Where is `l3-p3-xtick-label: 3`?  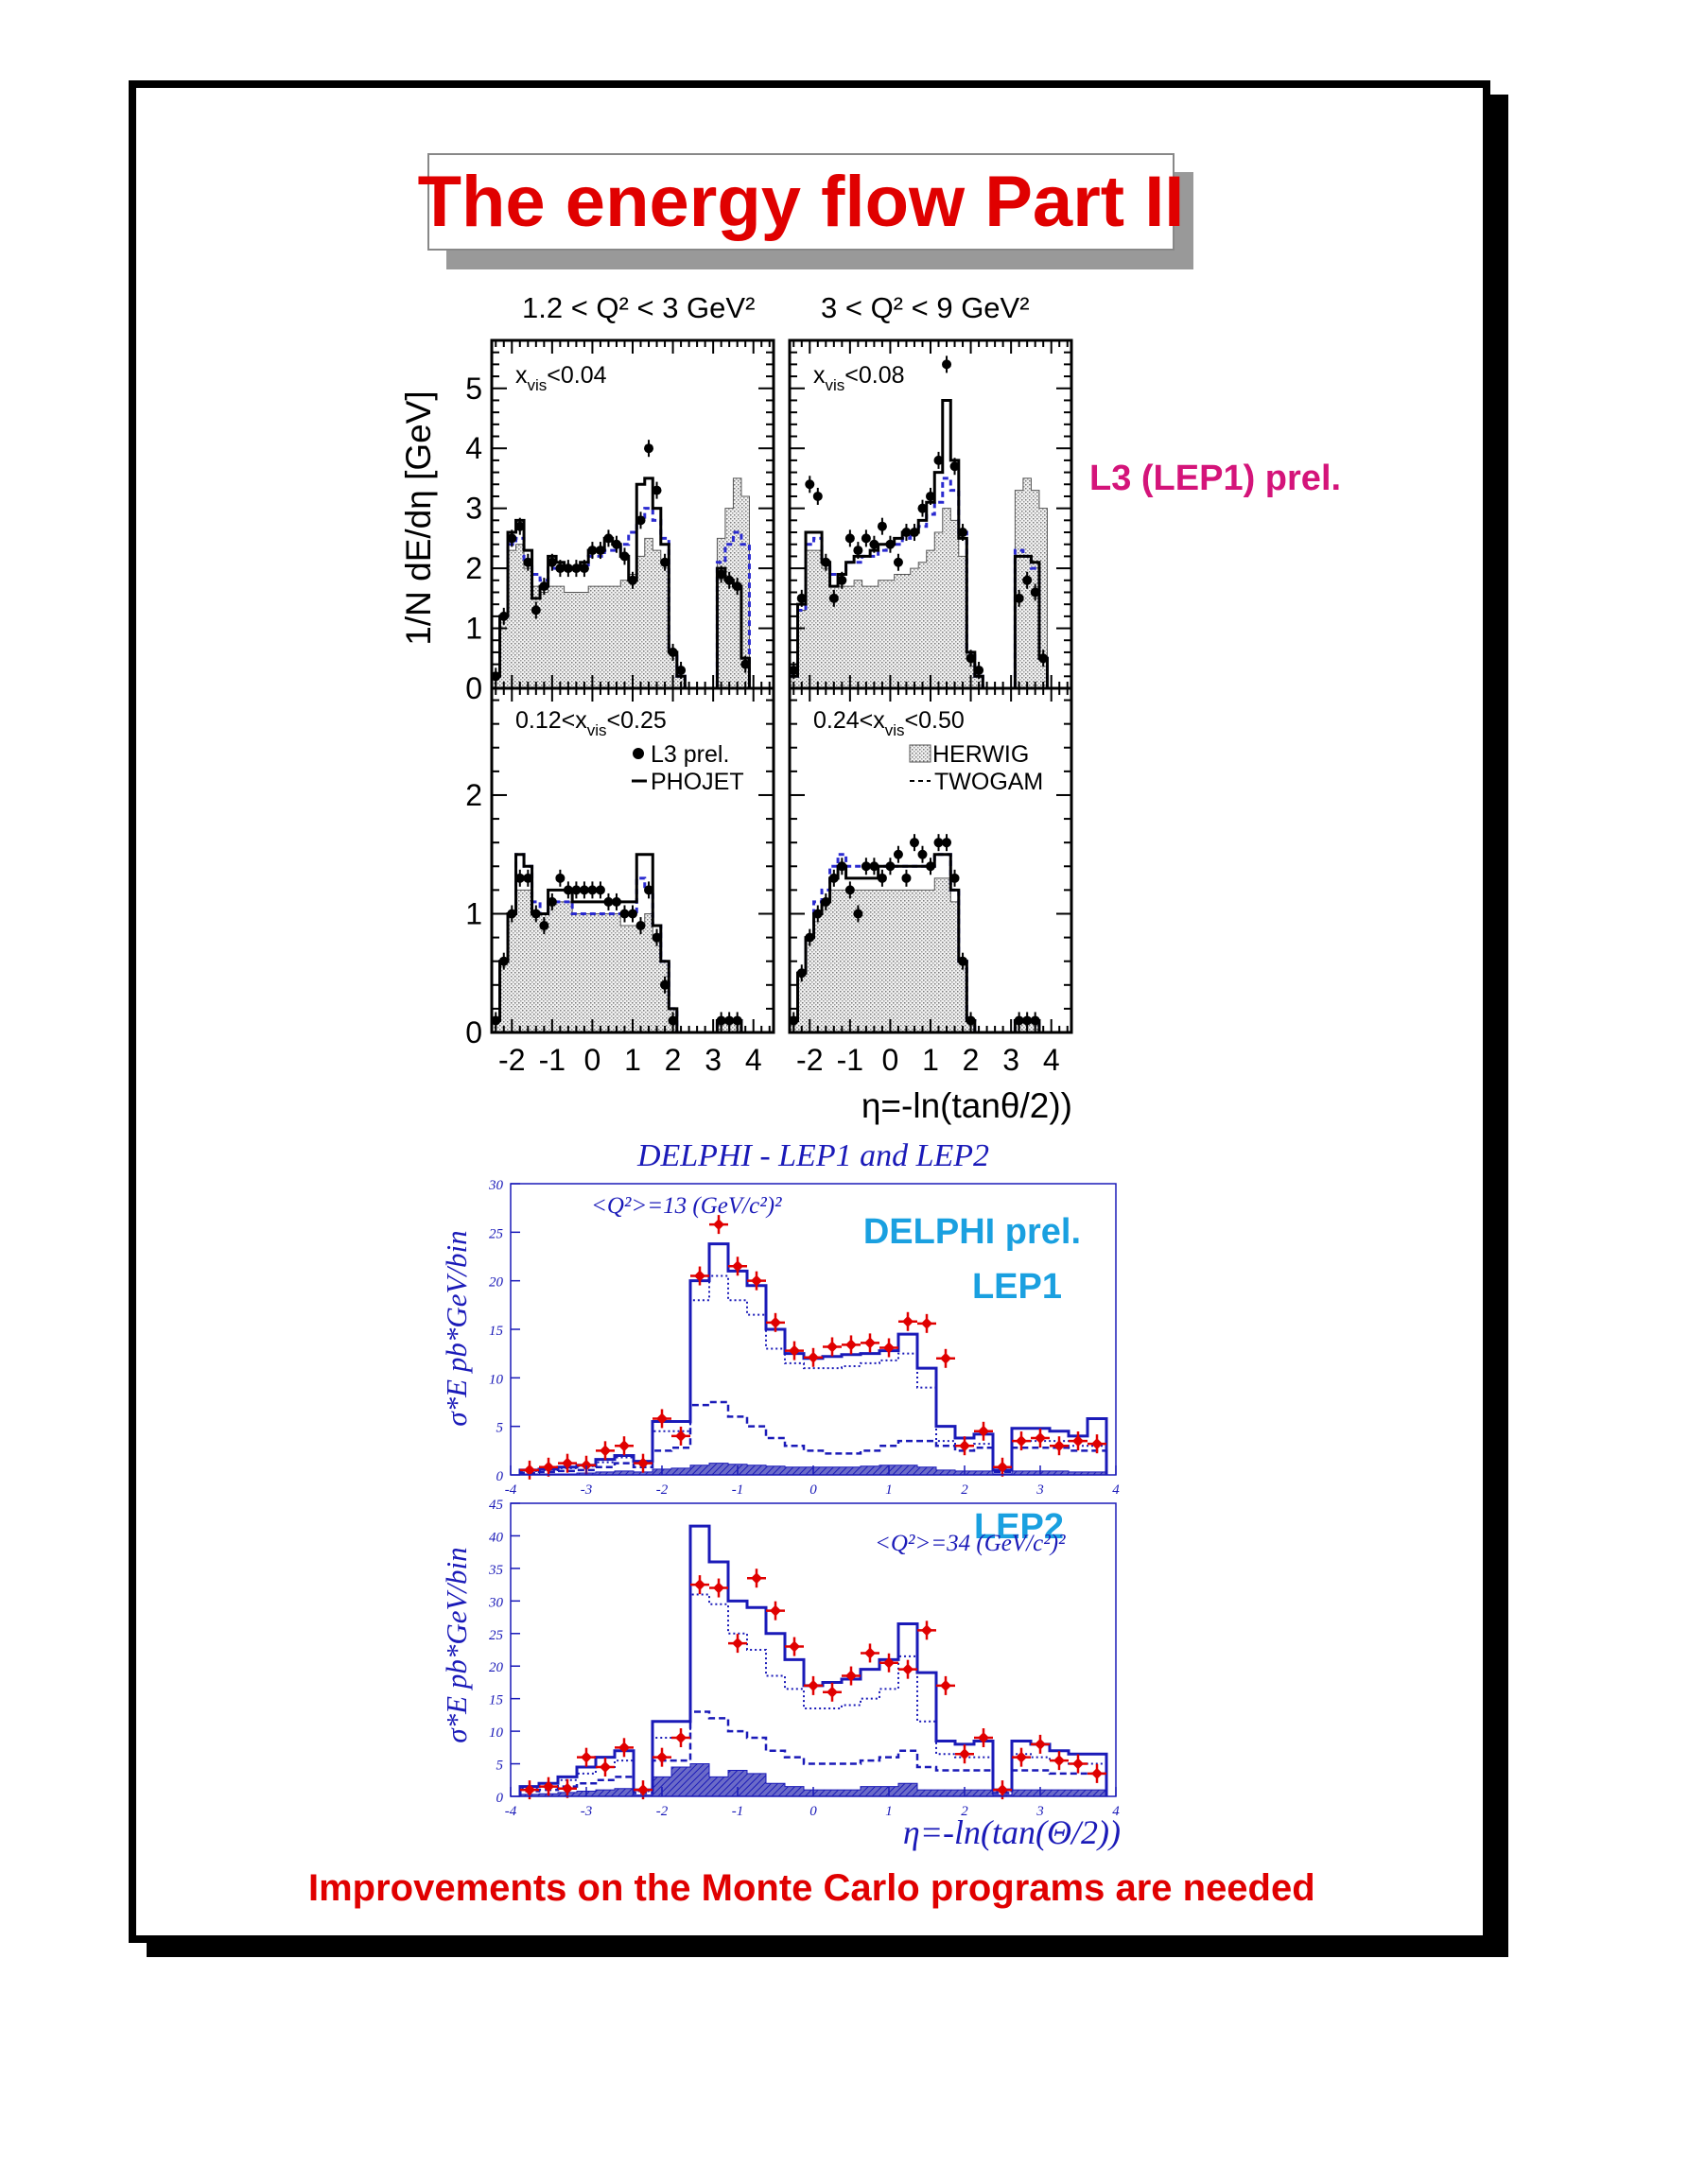 l3-p3-xtick-label: 3 is located at coordinates (713, 1060).